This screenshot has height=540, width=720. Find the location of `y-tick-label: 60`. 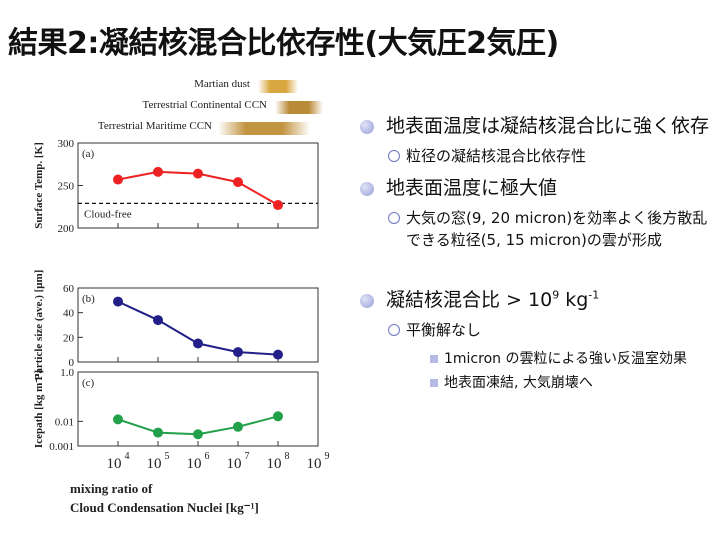

y-tick-label: 60 is located at coordinates (69, 289).